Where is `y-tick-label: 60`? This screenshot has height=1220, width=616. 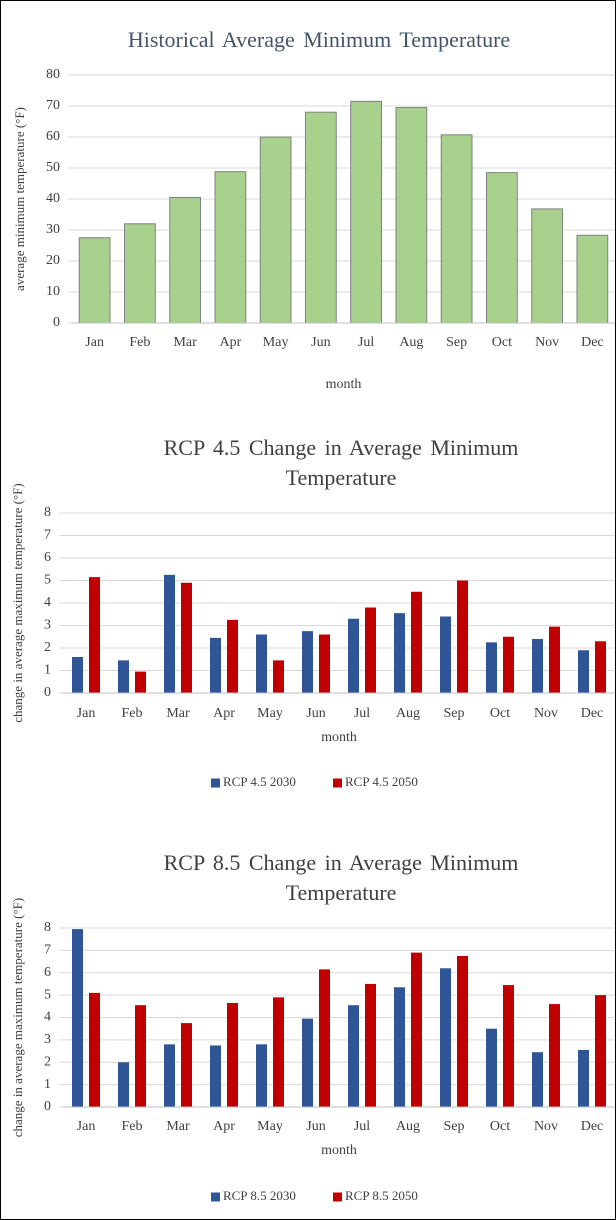
y-tick-label: 60 is located at coordinates (53, 136).